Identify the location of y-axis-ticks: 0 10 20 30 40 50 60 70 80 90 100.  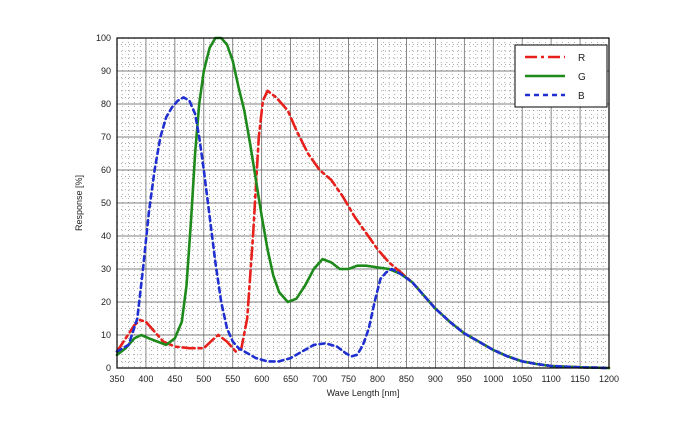
(103, 203).